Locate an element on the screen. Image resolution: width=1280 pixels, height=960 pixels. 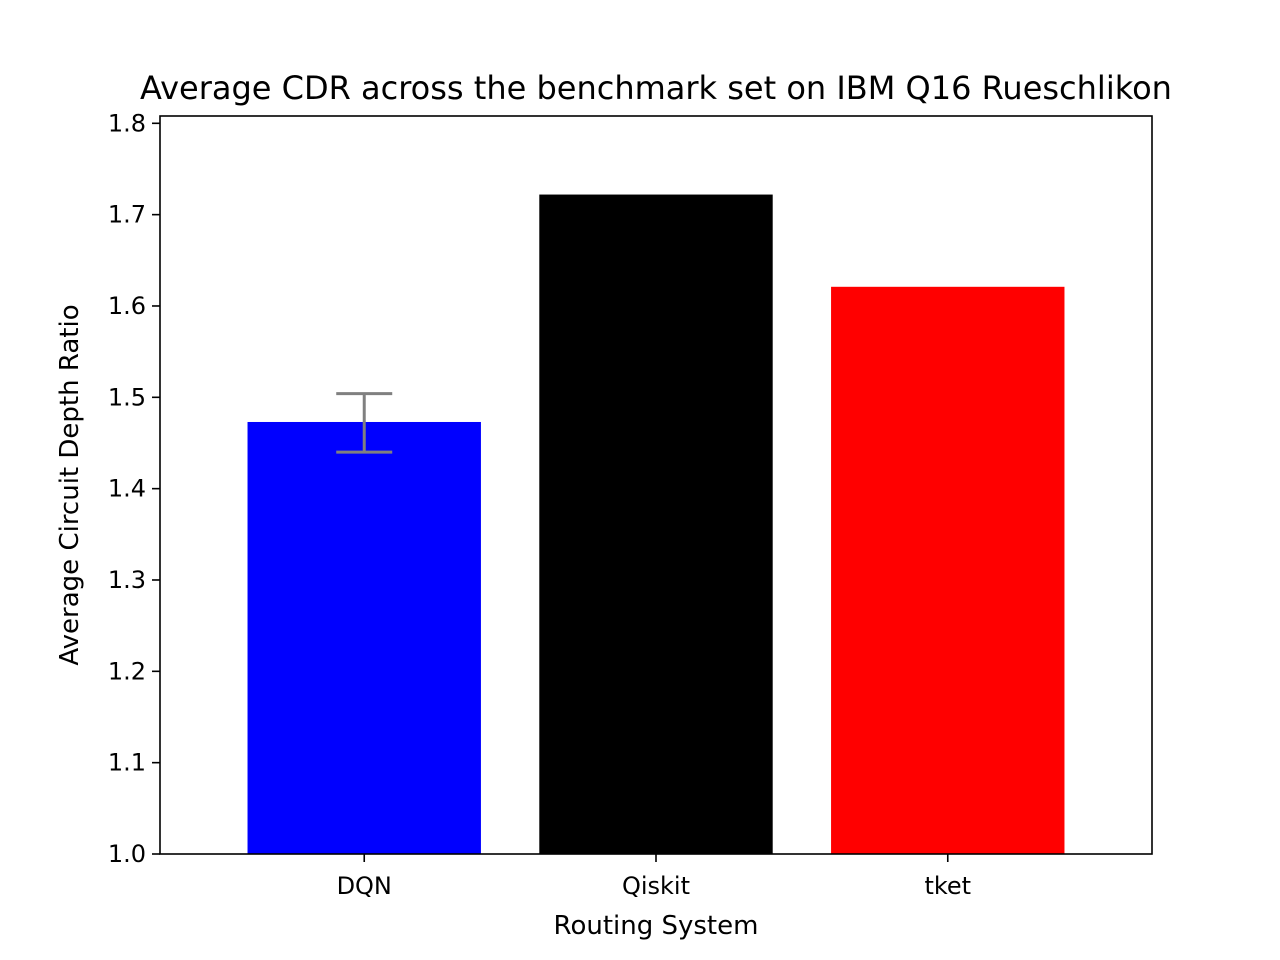
y-tick-label: 1.8 is located at coordinates (127, 123).